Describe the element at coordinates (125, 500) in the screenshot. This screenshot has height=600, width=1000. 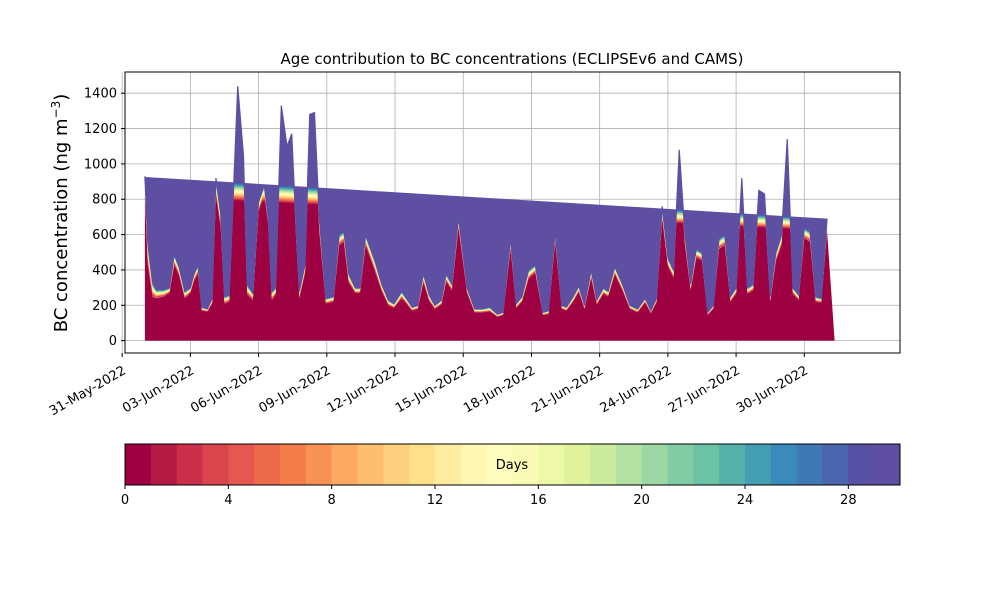
I see `colorbar-tick-label: 0` at that location.